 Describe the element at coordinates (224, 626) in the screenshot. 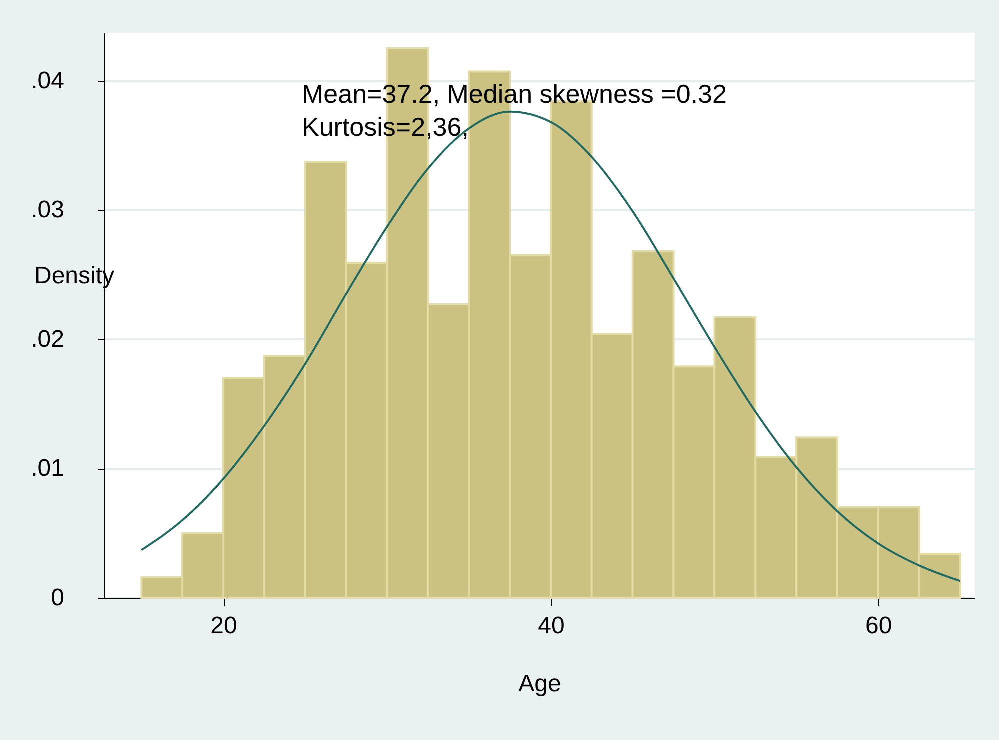

I see `x-tick-label: 20` at that location.